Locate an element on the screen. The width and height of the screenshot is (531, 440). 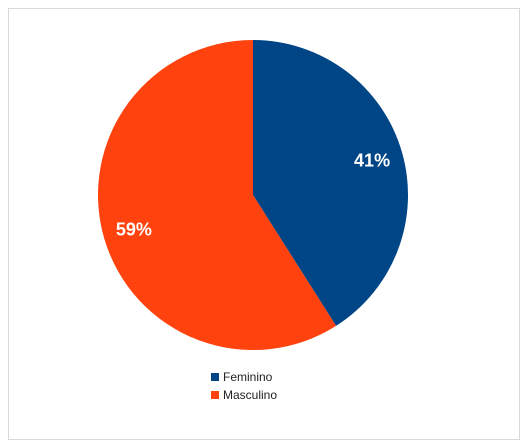
legend-label-masculino: Masculino is located at coordinates (250, 395).